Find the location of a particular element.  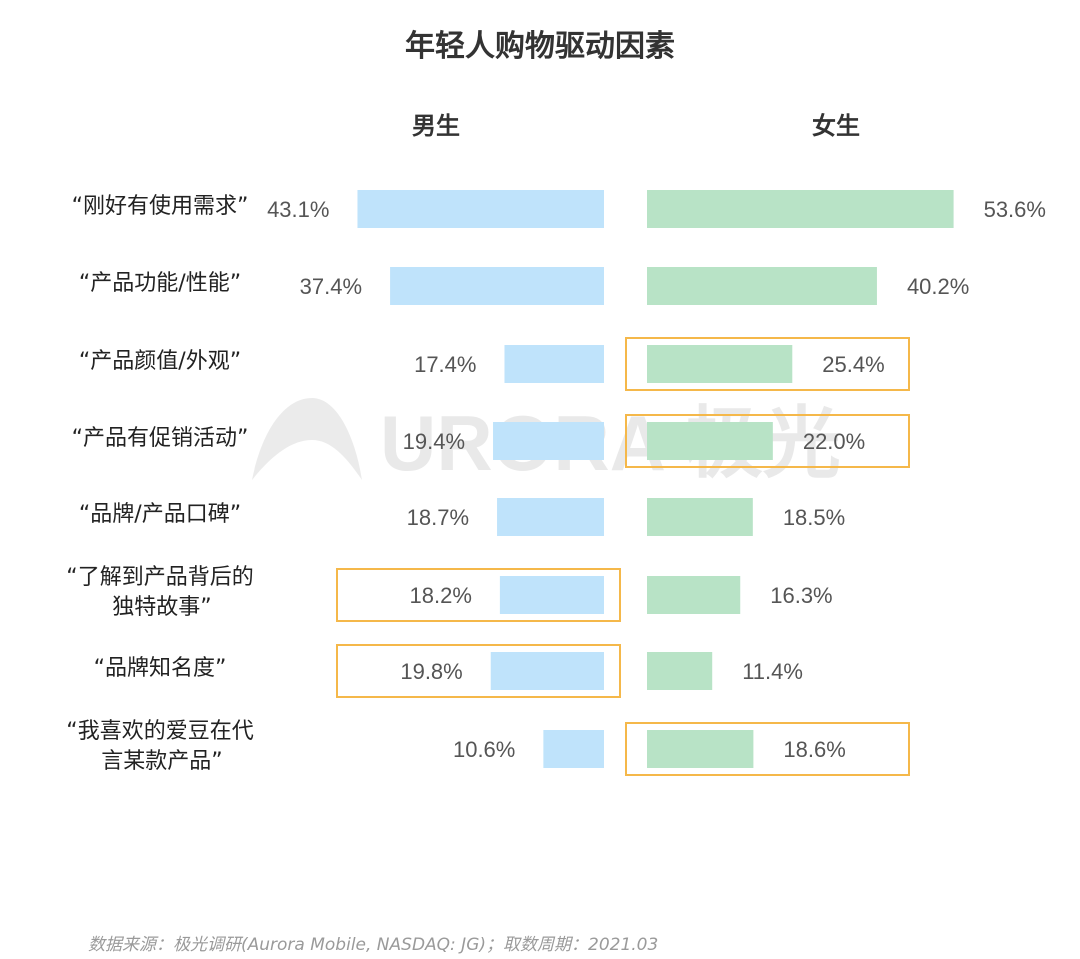

value-label-female: 11.4% is located at coordinates (772, 671).